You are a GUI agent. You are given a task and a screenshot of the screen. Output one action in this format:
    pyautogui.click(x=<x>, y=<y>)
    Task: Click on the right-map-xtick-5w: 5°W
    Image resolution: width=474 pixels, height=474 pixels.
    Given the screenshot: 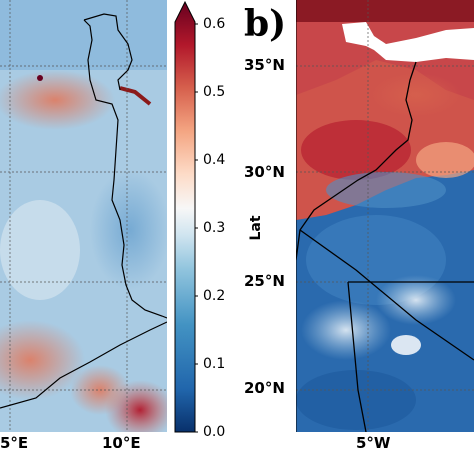 What is the action you would take?
    pyautogui.click(x=373, y=443)
    